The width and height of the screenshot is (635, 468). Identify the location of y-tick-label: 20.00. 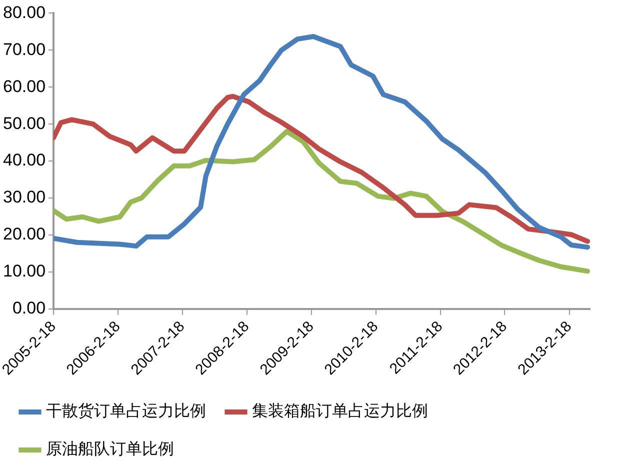
(24, 234).